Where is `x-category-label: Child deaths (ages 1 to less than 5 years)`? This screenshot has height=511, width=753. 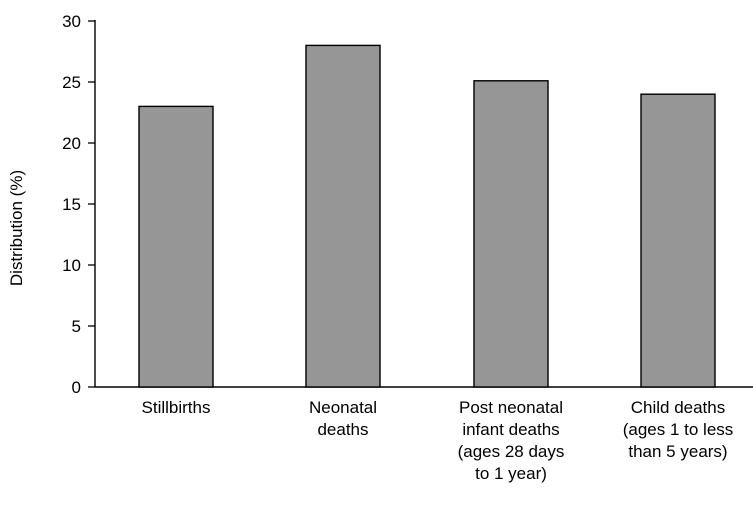 x-category-label: Child deaths (ages 1 to less than 5 years) is located at coordinates (678, 429).